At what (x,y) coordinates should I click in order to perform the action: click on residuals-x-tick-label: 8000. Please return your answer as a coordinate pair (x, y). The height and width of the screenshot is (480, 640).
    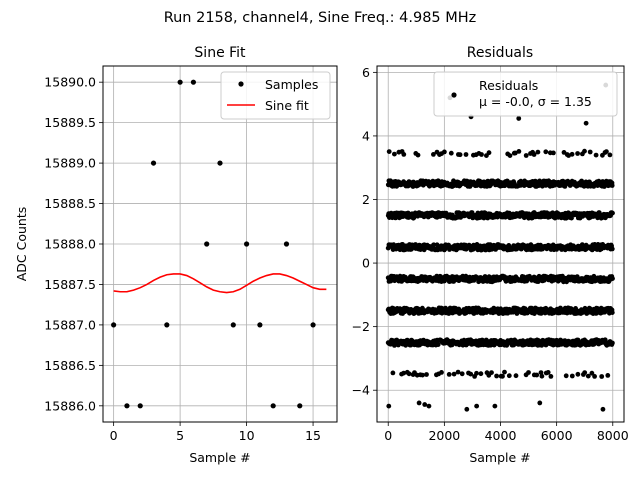
    Looking at the image, I should click on (613, 435).